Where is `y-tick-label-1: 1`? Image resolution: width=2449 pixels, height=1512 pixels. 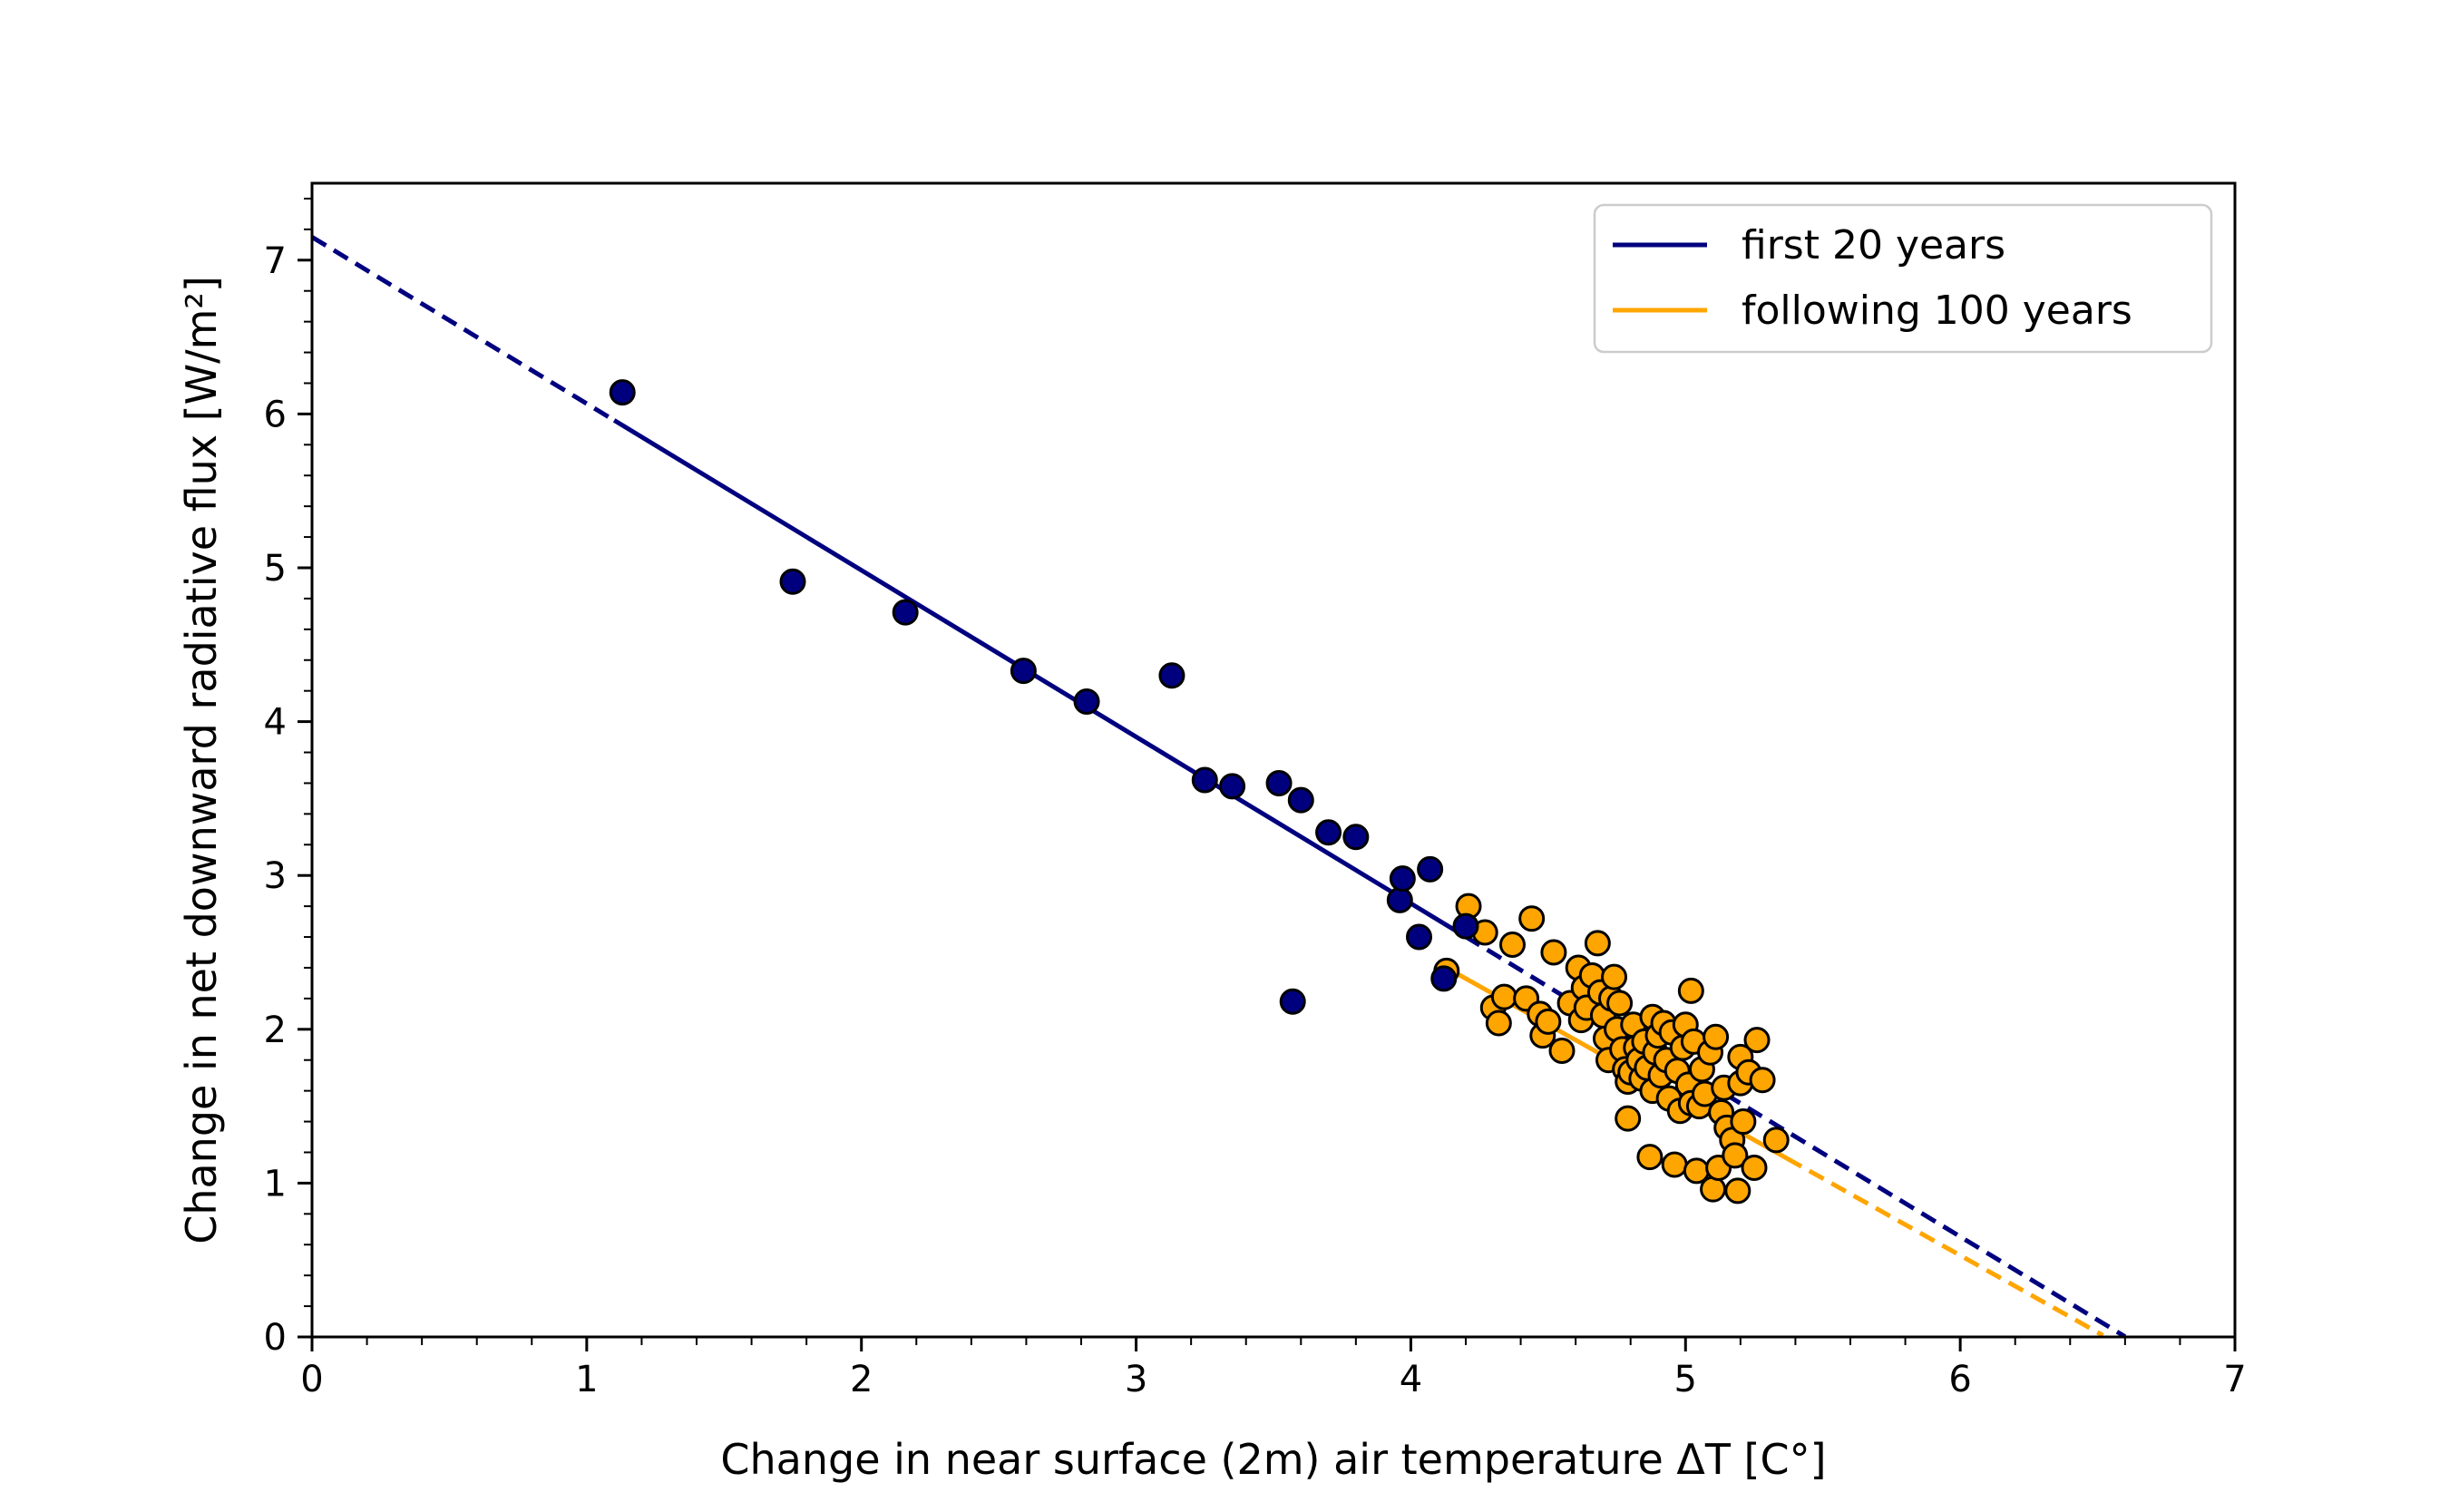 y-tick-label-1: 1 is located at coordinates (275, 1184).